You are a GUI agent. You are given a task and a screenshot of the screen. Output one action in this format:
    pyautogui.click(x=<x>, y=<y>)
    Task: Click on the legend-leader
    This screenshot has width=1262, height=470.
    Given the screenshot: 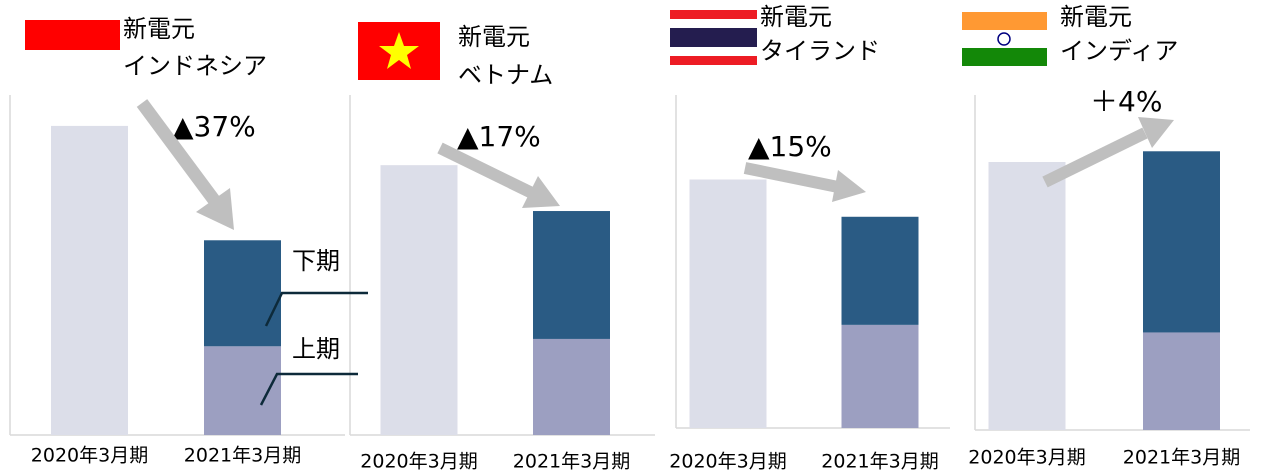 What is the action you would take?
    pyautogui.click(x=313, y=348)
    